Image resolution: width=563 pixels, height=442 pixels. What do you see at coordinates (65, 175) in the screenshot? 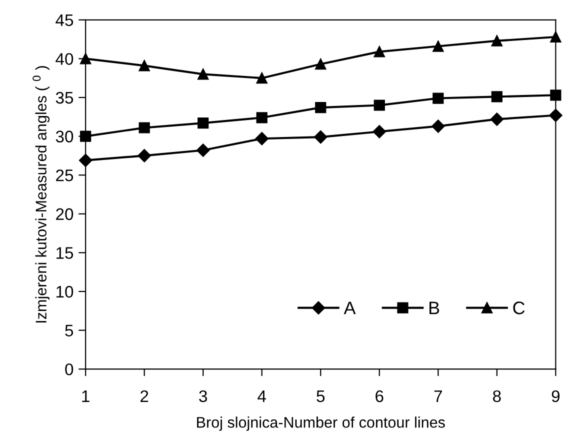
I see `y-tick-label: 25` at bounding box center [65, 175].